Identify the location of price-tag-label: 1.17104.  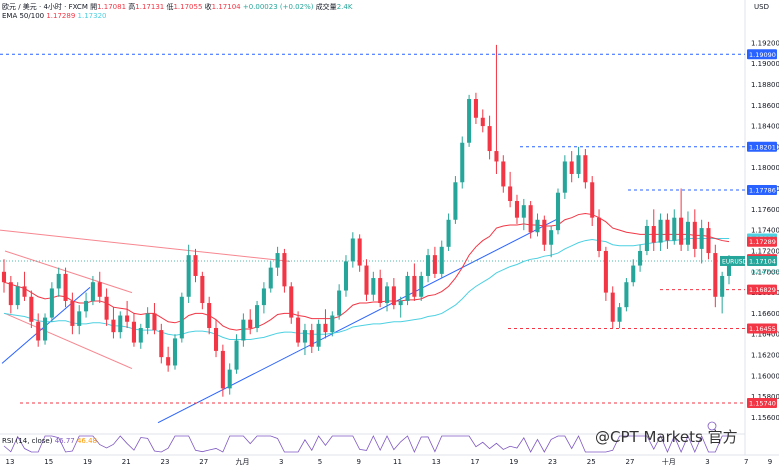
(762, 261).